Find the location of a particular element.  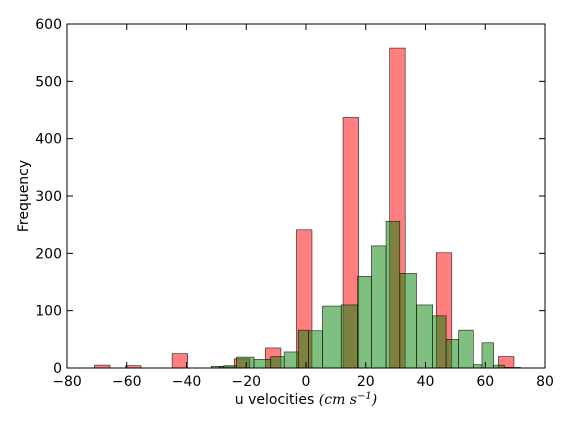

x-tick-label: −20 is located at coordinates (246, 382).